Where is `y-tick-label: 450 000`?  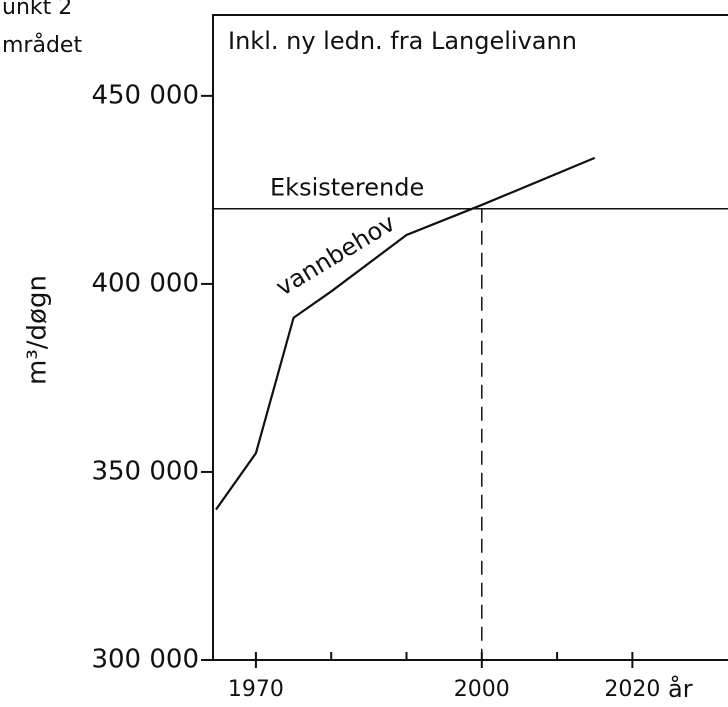 y-tick-label: 450 000 is located at coordinates (145, 95).